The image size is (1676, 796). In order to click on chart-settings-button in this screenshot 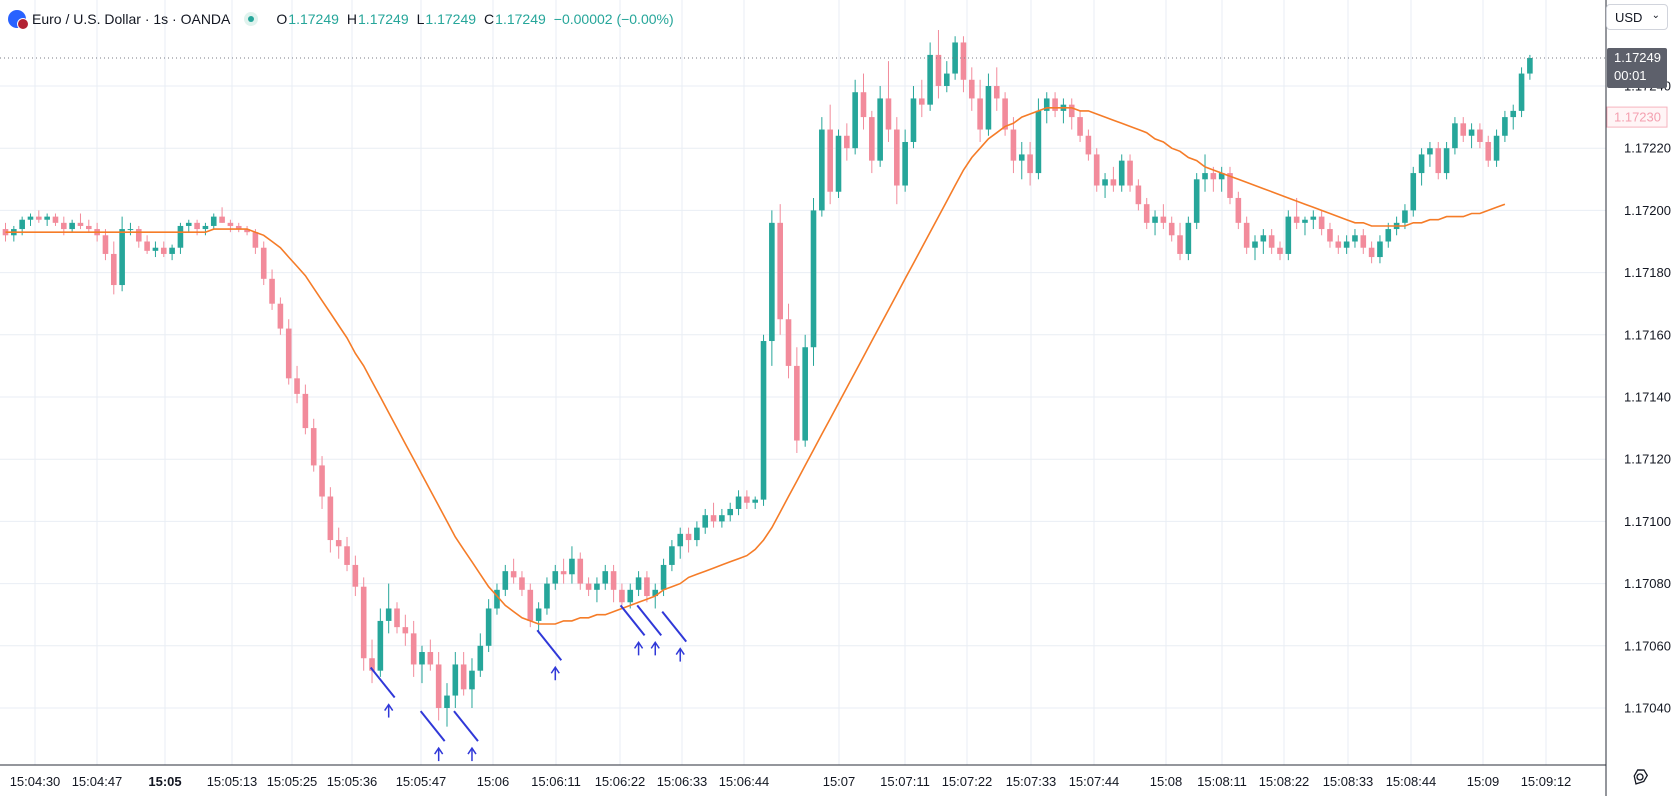, I will do `click(1640, 777)`.